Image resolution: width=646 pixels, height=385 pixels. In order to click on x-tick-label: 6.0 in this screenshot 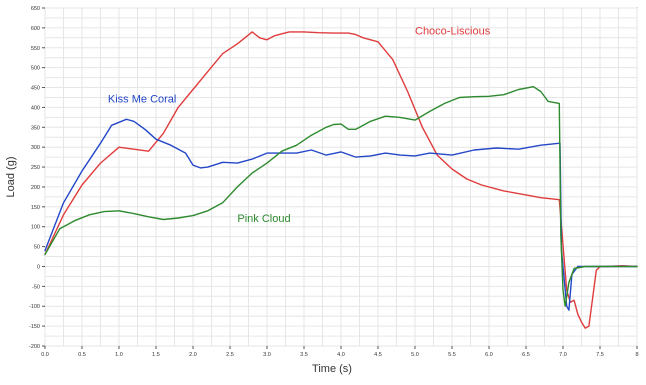, I will do `click(489, 355)`.